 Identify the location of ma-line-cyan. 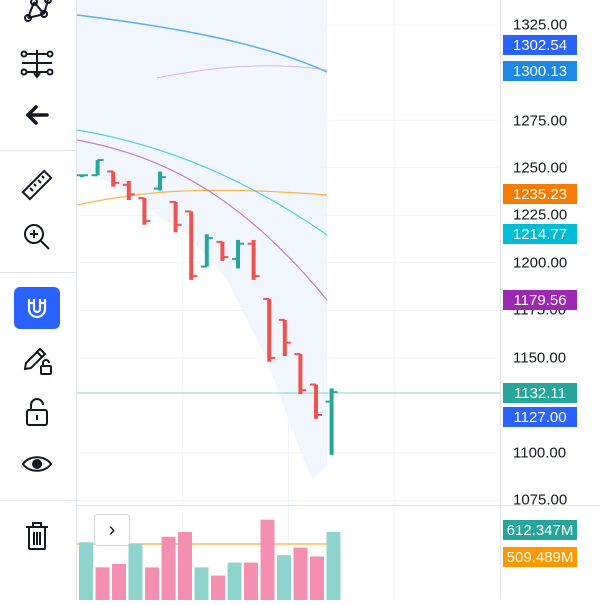
(202, 182).